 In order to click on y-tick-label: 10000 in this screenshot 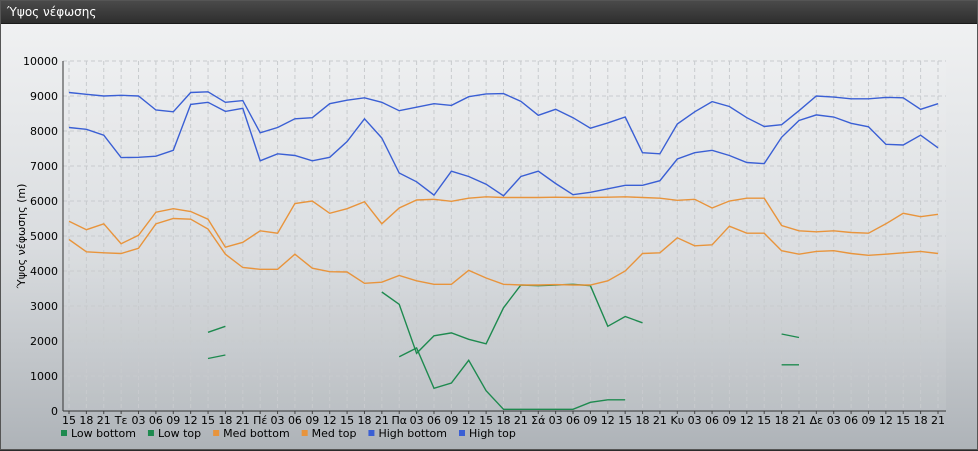, I will do `click(40, 61)`.